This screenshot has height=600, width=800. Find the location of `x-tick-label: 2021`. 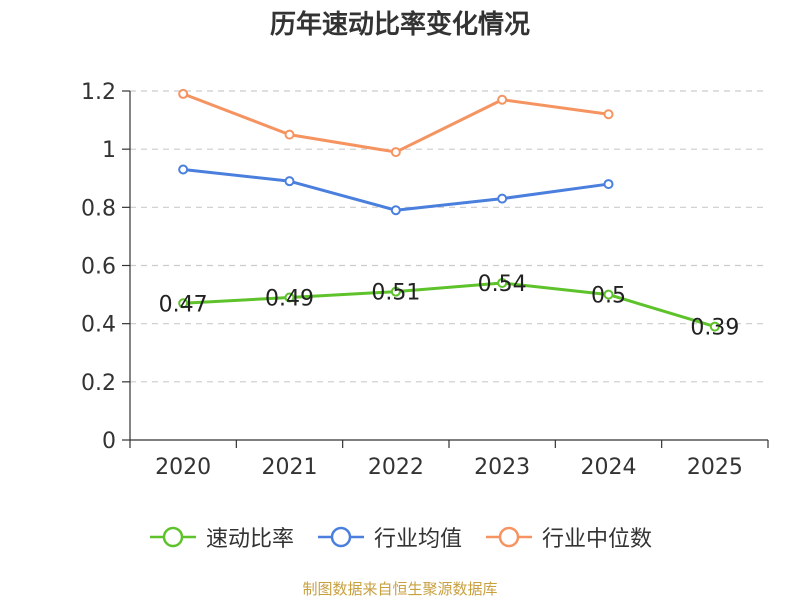

x-tick-label: 2021 is located at coordinates (290, 467).